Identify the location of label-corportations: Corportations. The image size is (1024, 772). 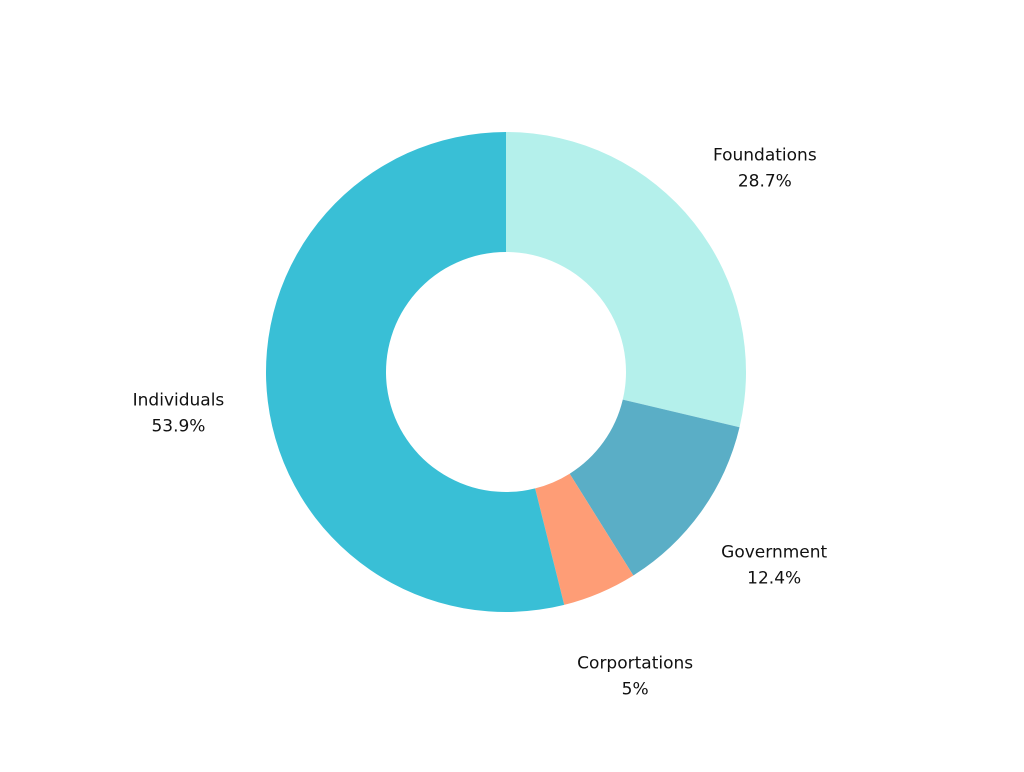
(635, 664).